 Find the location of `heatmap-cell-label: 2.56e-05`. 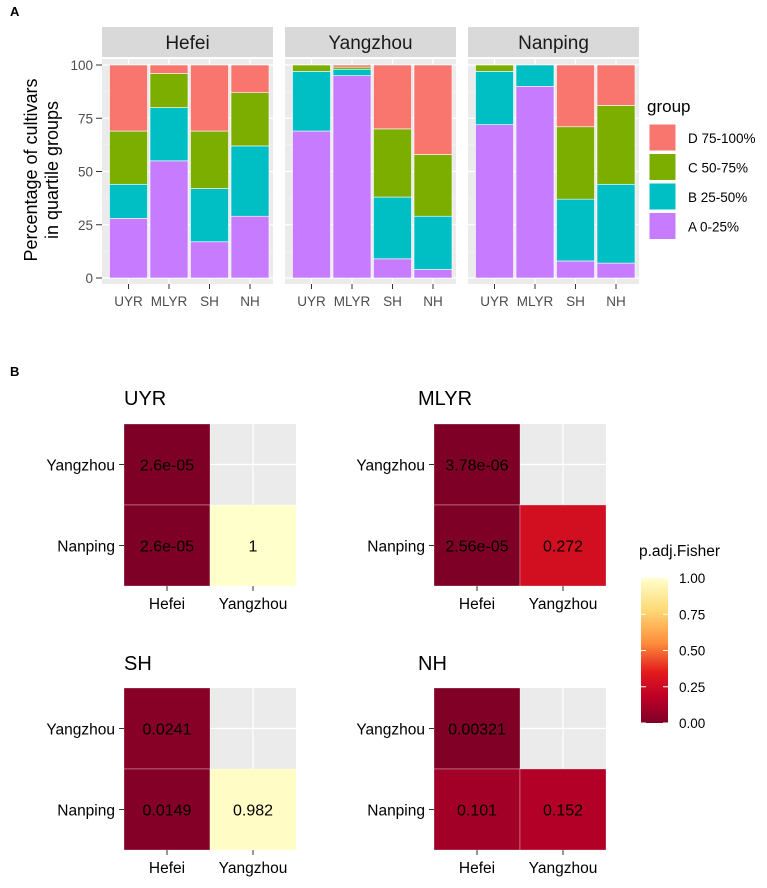

heatmap-cell-label: 2.56e-05 is located at coordinates (476, 547).